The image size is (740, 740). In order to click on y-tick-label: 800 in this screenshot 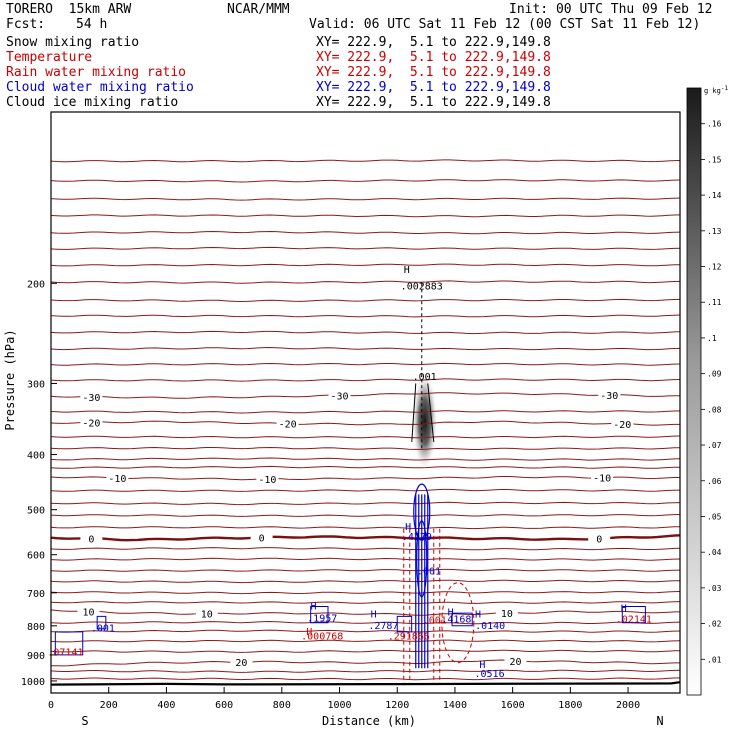, I will do `click(36, 627)`.